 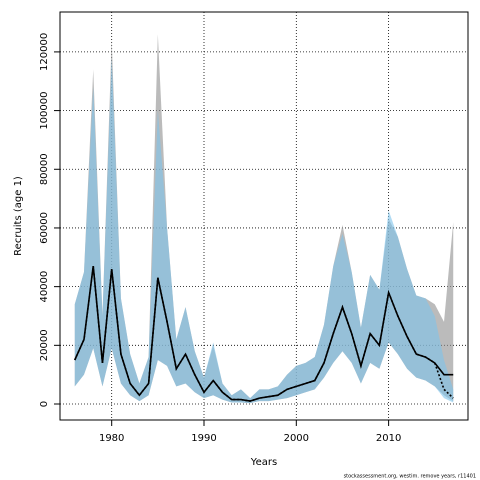 What do you see at coordinates (44, 110) in the screenshot?
I see `y-tick-label: 100000` at bounding box center [44, 110].